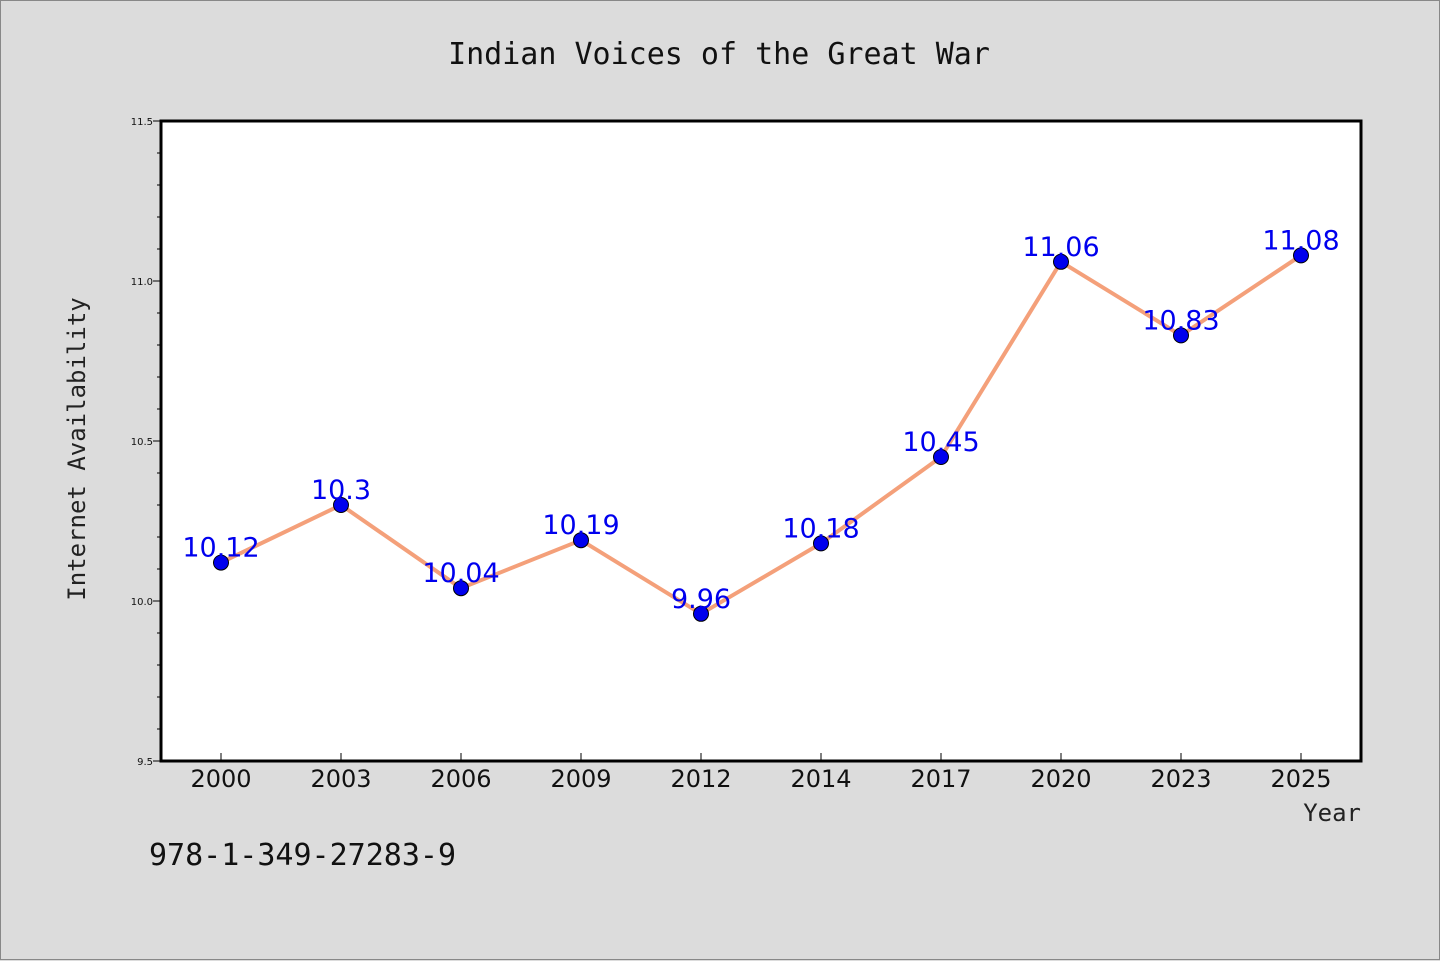  Describe the element at coordinates (940, 779) in the screenshot. I see `x-tick-label: 2017` at that location.